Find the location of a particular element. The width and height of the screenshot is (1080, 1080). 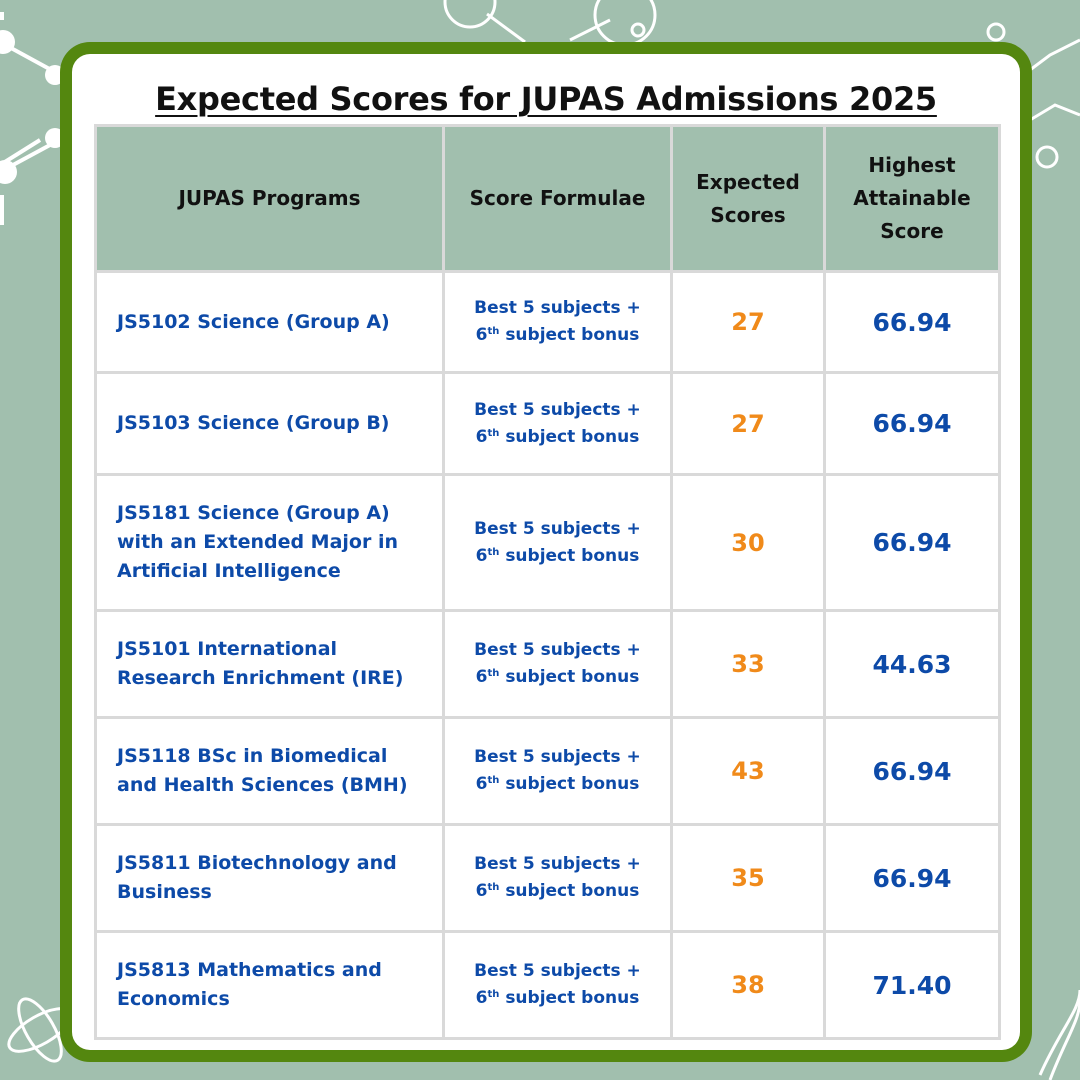

dna-icon is located at coordinates (1059, 1034).